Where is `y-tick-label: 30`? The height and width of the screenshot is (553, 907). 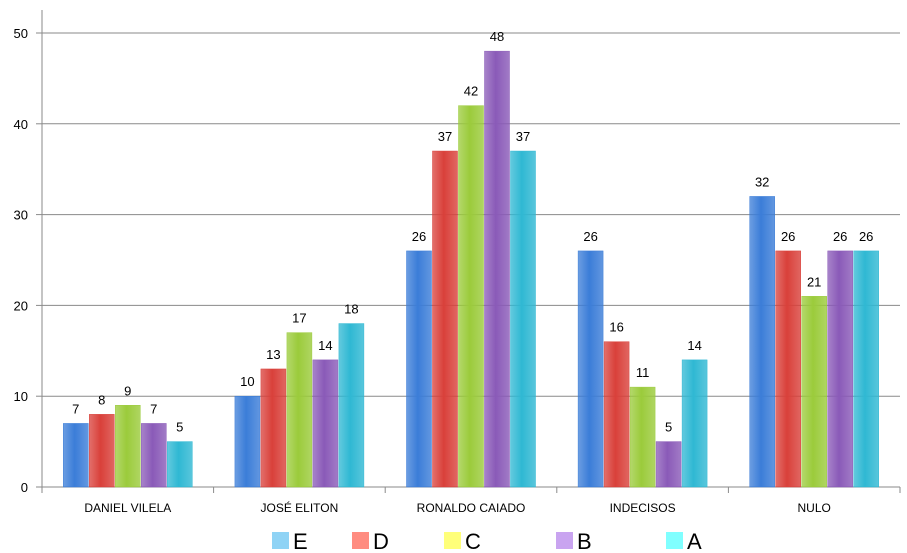
y-tick-label: 30 is located at coordinates (21, 215).